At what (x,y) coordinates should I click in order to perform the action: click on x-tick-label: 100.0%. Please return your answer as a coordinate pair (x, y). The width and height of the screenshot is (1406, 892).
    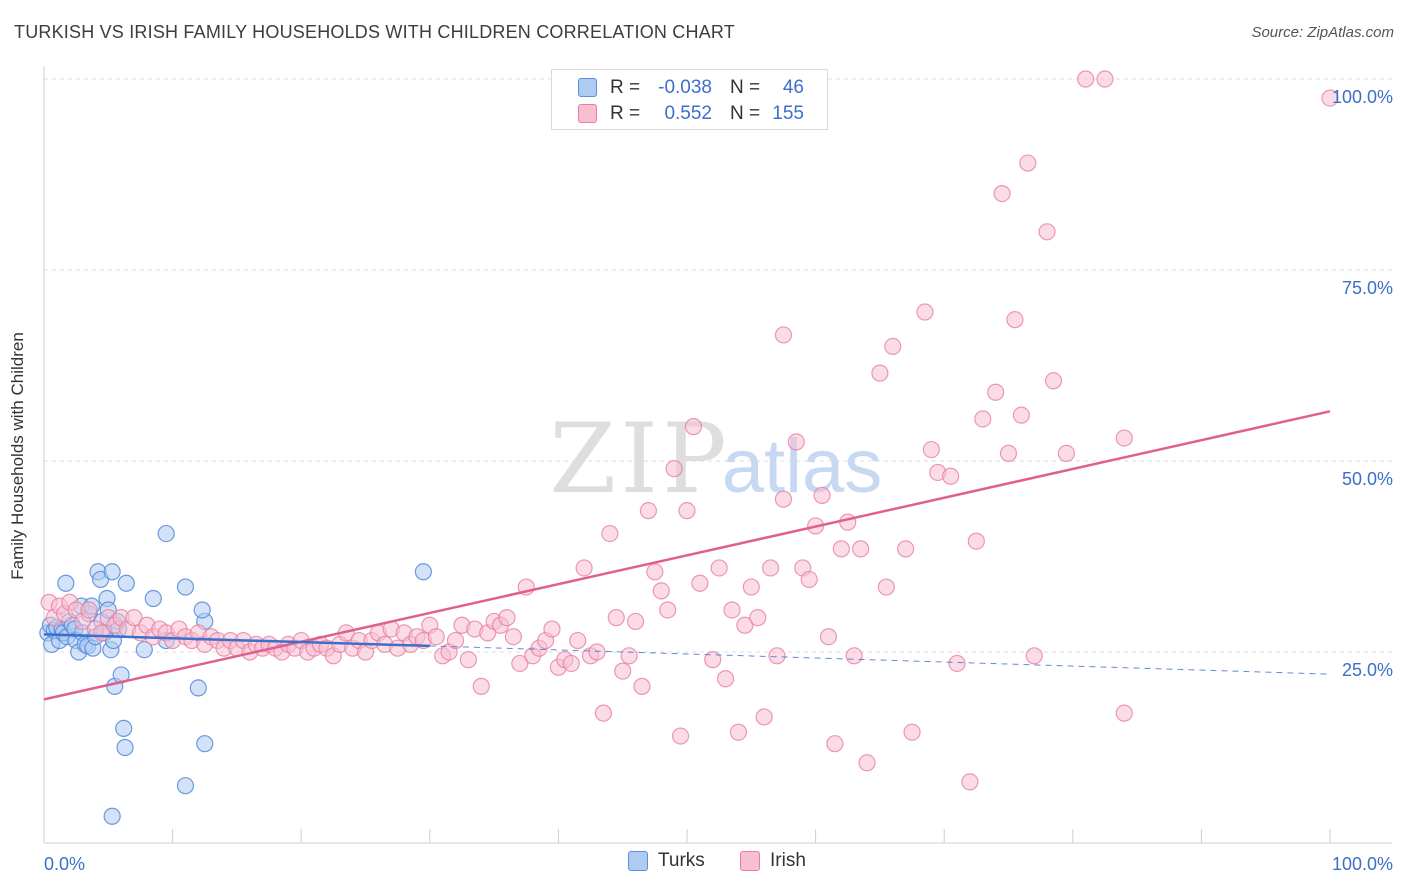
    Looking at the image, I should click on (1362, 864).